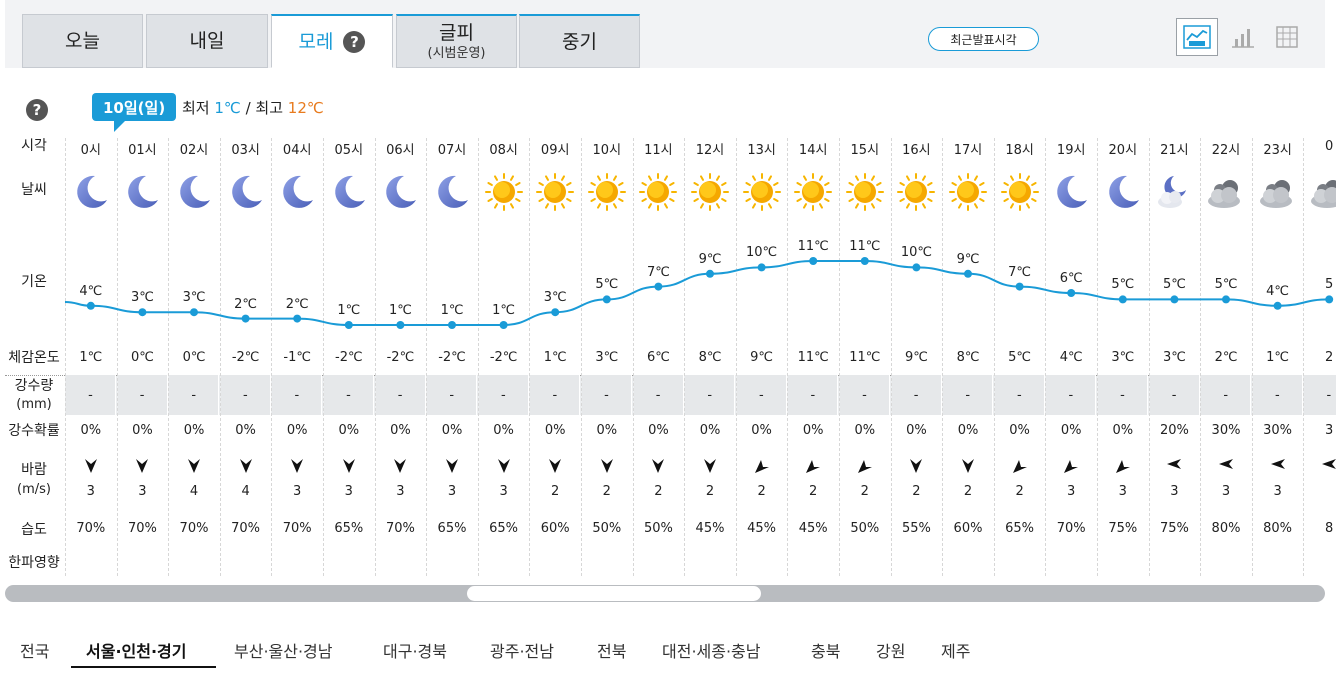  Describe the element at coordinates (762, 357) in the screenshot. I see `feels-like-value: 9℃` at that location.